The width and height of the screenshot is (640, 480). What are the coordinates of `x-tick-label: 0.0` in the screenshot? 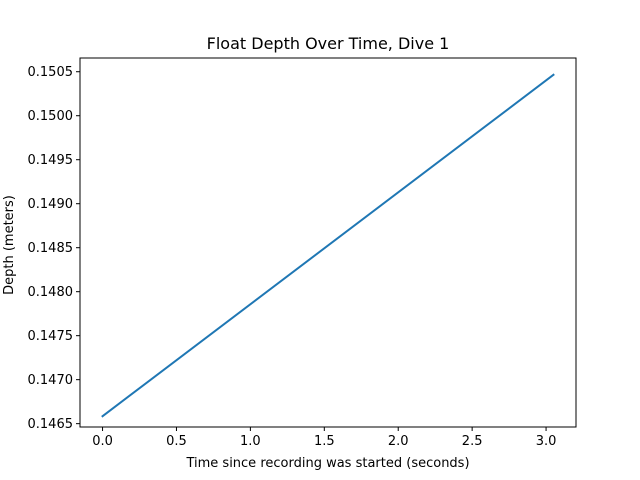 It's located at (102, 441).